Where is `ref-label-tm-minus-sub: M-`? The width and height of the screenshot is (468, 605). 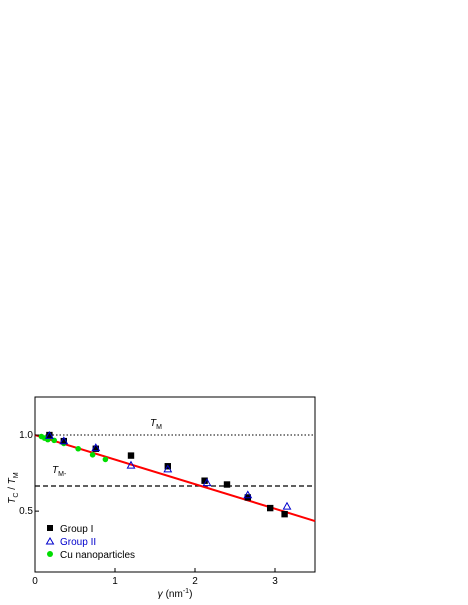
ref-label-tm-minus-sub: M- is located at coordinates (62, 474).